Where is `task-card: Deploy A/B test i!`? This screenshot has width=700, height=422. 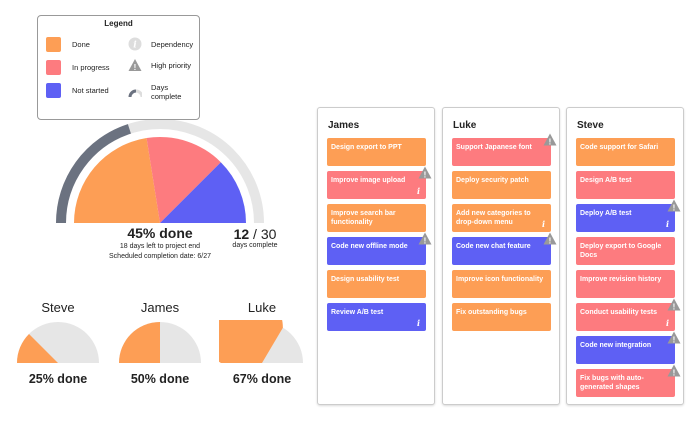 task-card: Deploy A/B test i! is located at coordinates (628, 215).